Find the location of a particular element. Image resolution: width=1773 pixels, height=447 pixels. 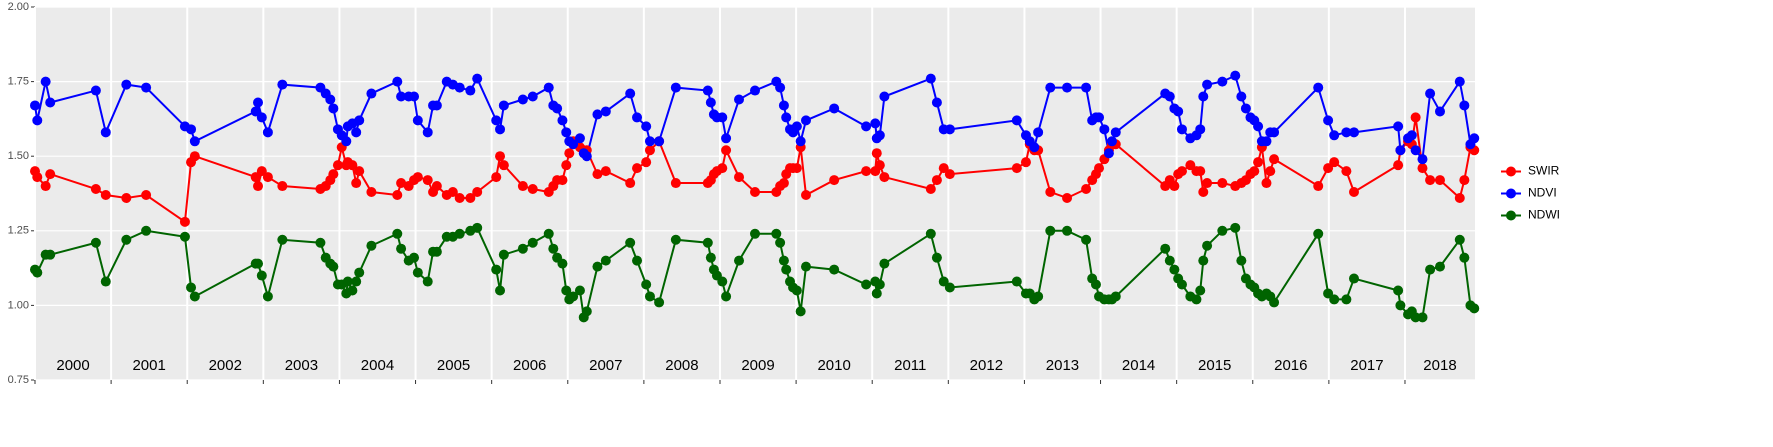

year-label: 2010 is located at coordinates (833, 365).